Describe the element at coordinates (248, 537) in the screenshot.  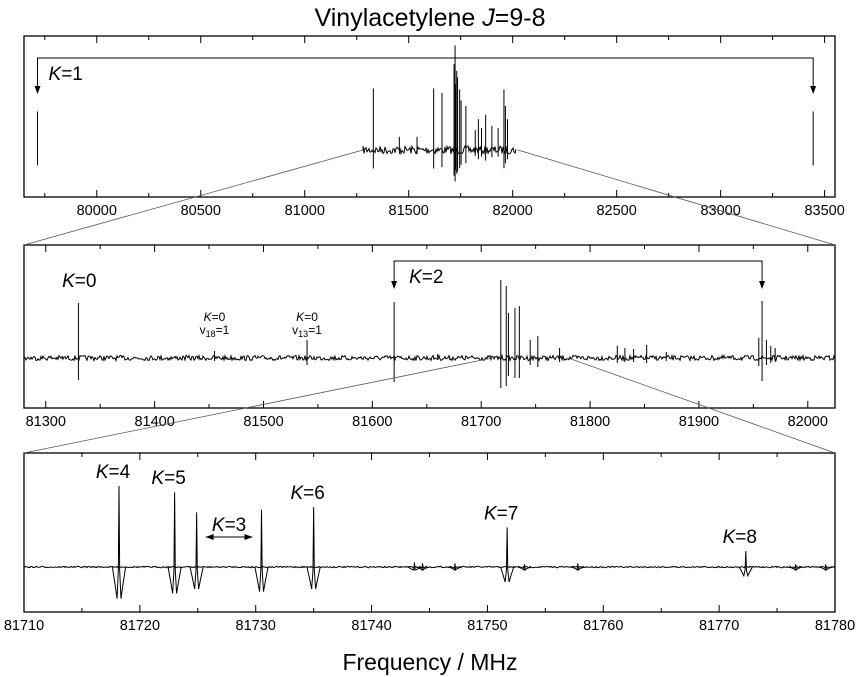
I see `range-arrowhead-right` at that location.